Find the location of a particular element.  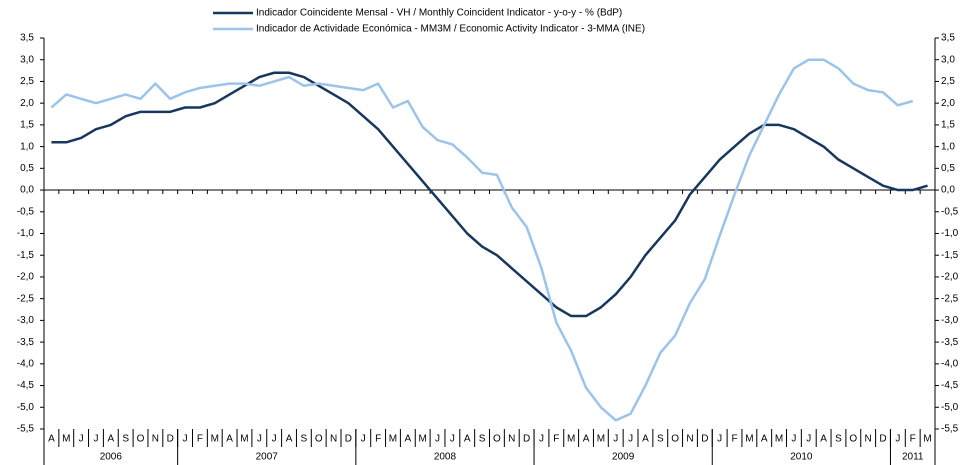

year-label: 2011 is located at coordinates (913, 457).